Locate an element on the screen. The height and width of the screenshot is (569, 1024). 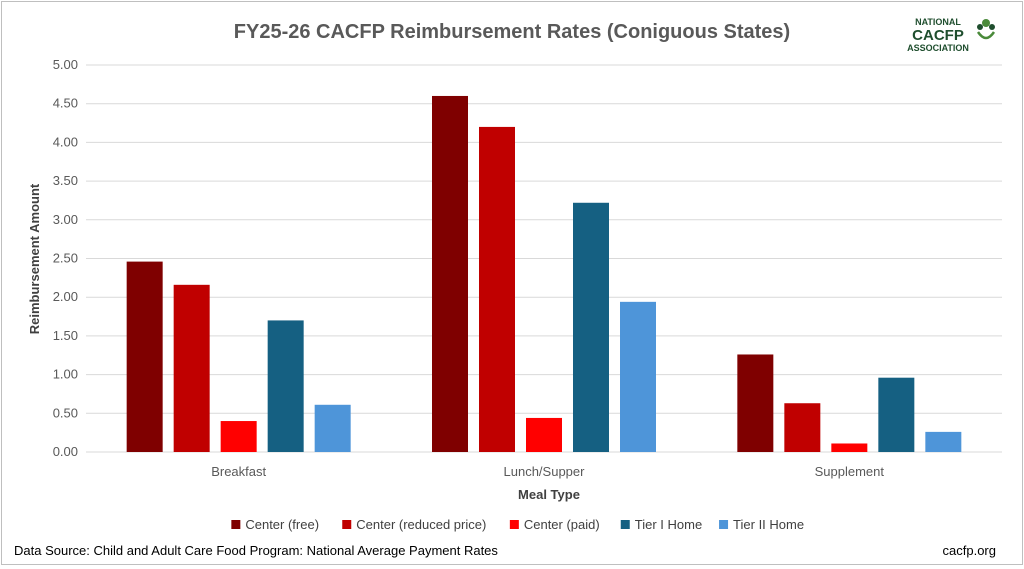
legend-item: Center (reduced price) is located at coordinates (414, 524).